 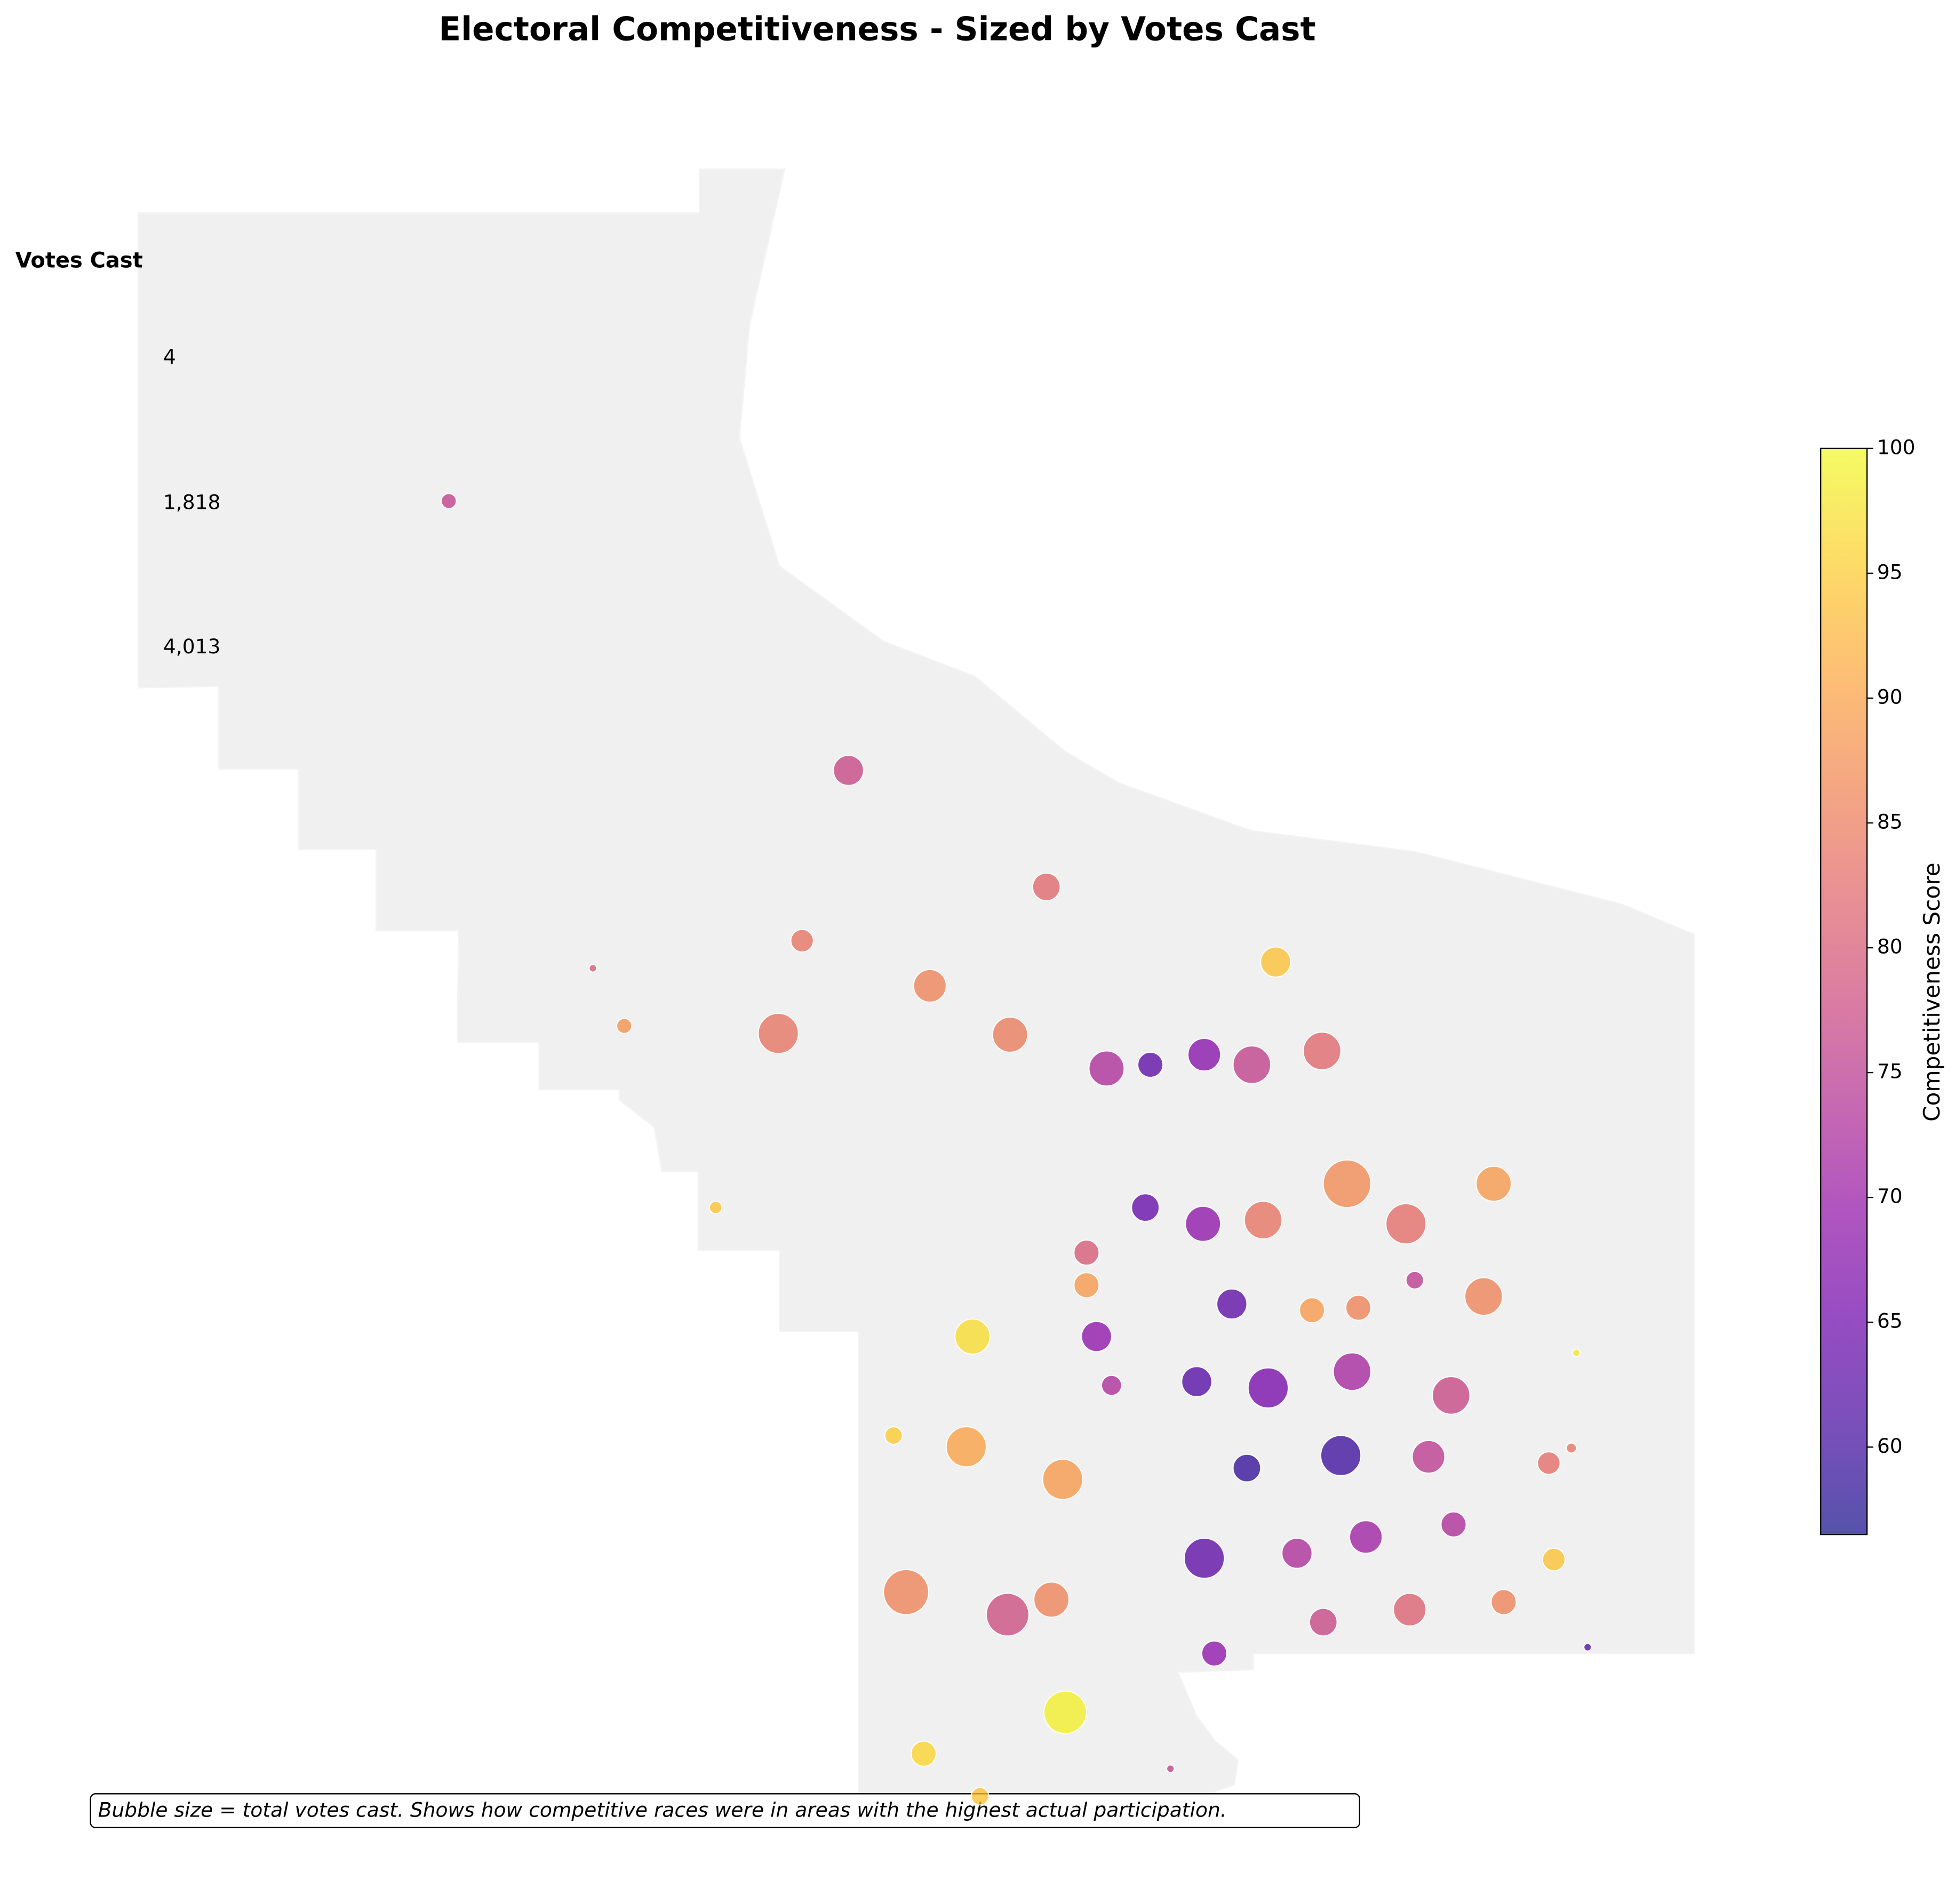 I want to click on note-box, so click(x=725, y=1810).